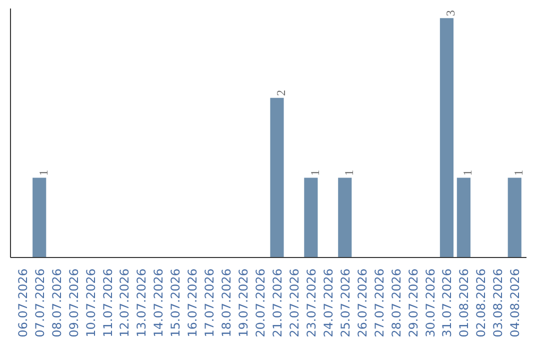 The width and height of the screenshot is (540, 340). Describe the element at coordinates (243, 303) in the screenshot. I see `x-tick-label: 19.07.2026` at that location.